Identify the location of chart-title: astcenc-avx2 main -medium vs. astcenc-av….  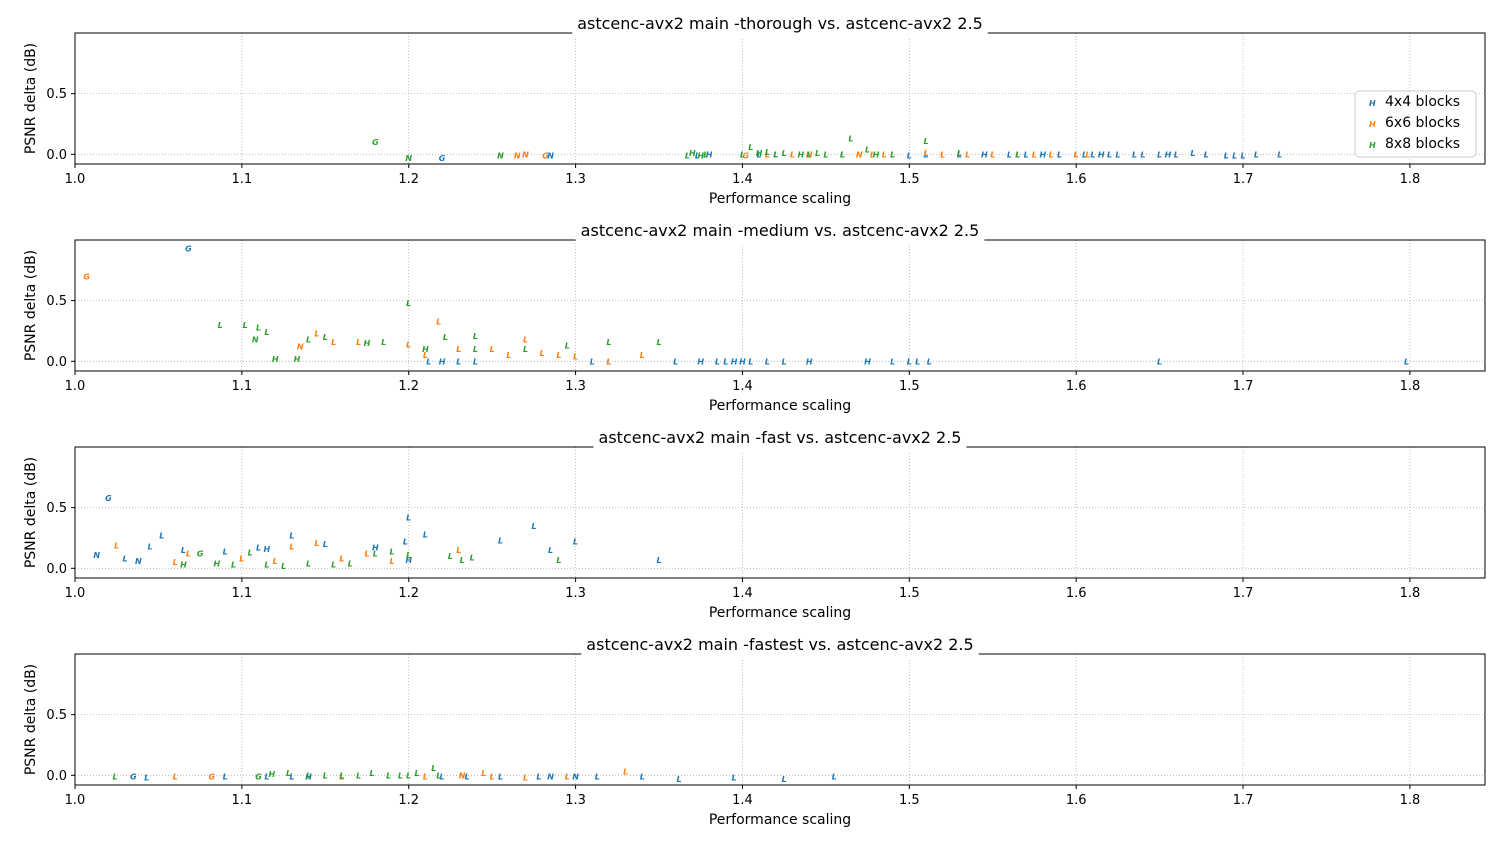
(780, 230).